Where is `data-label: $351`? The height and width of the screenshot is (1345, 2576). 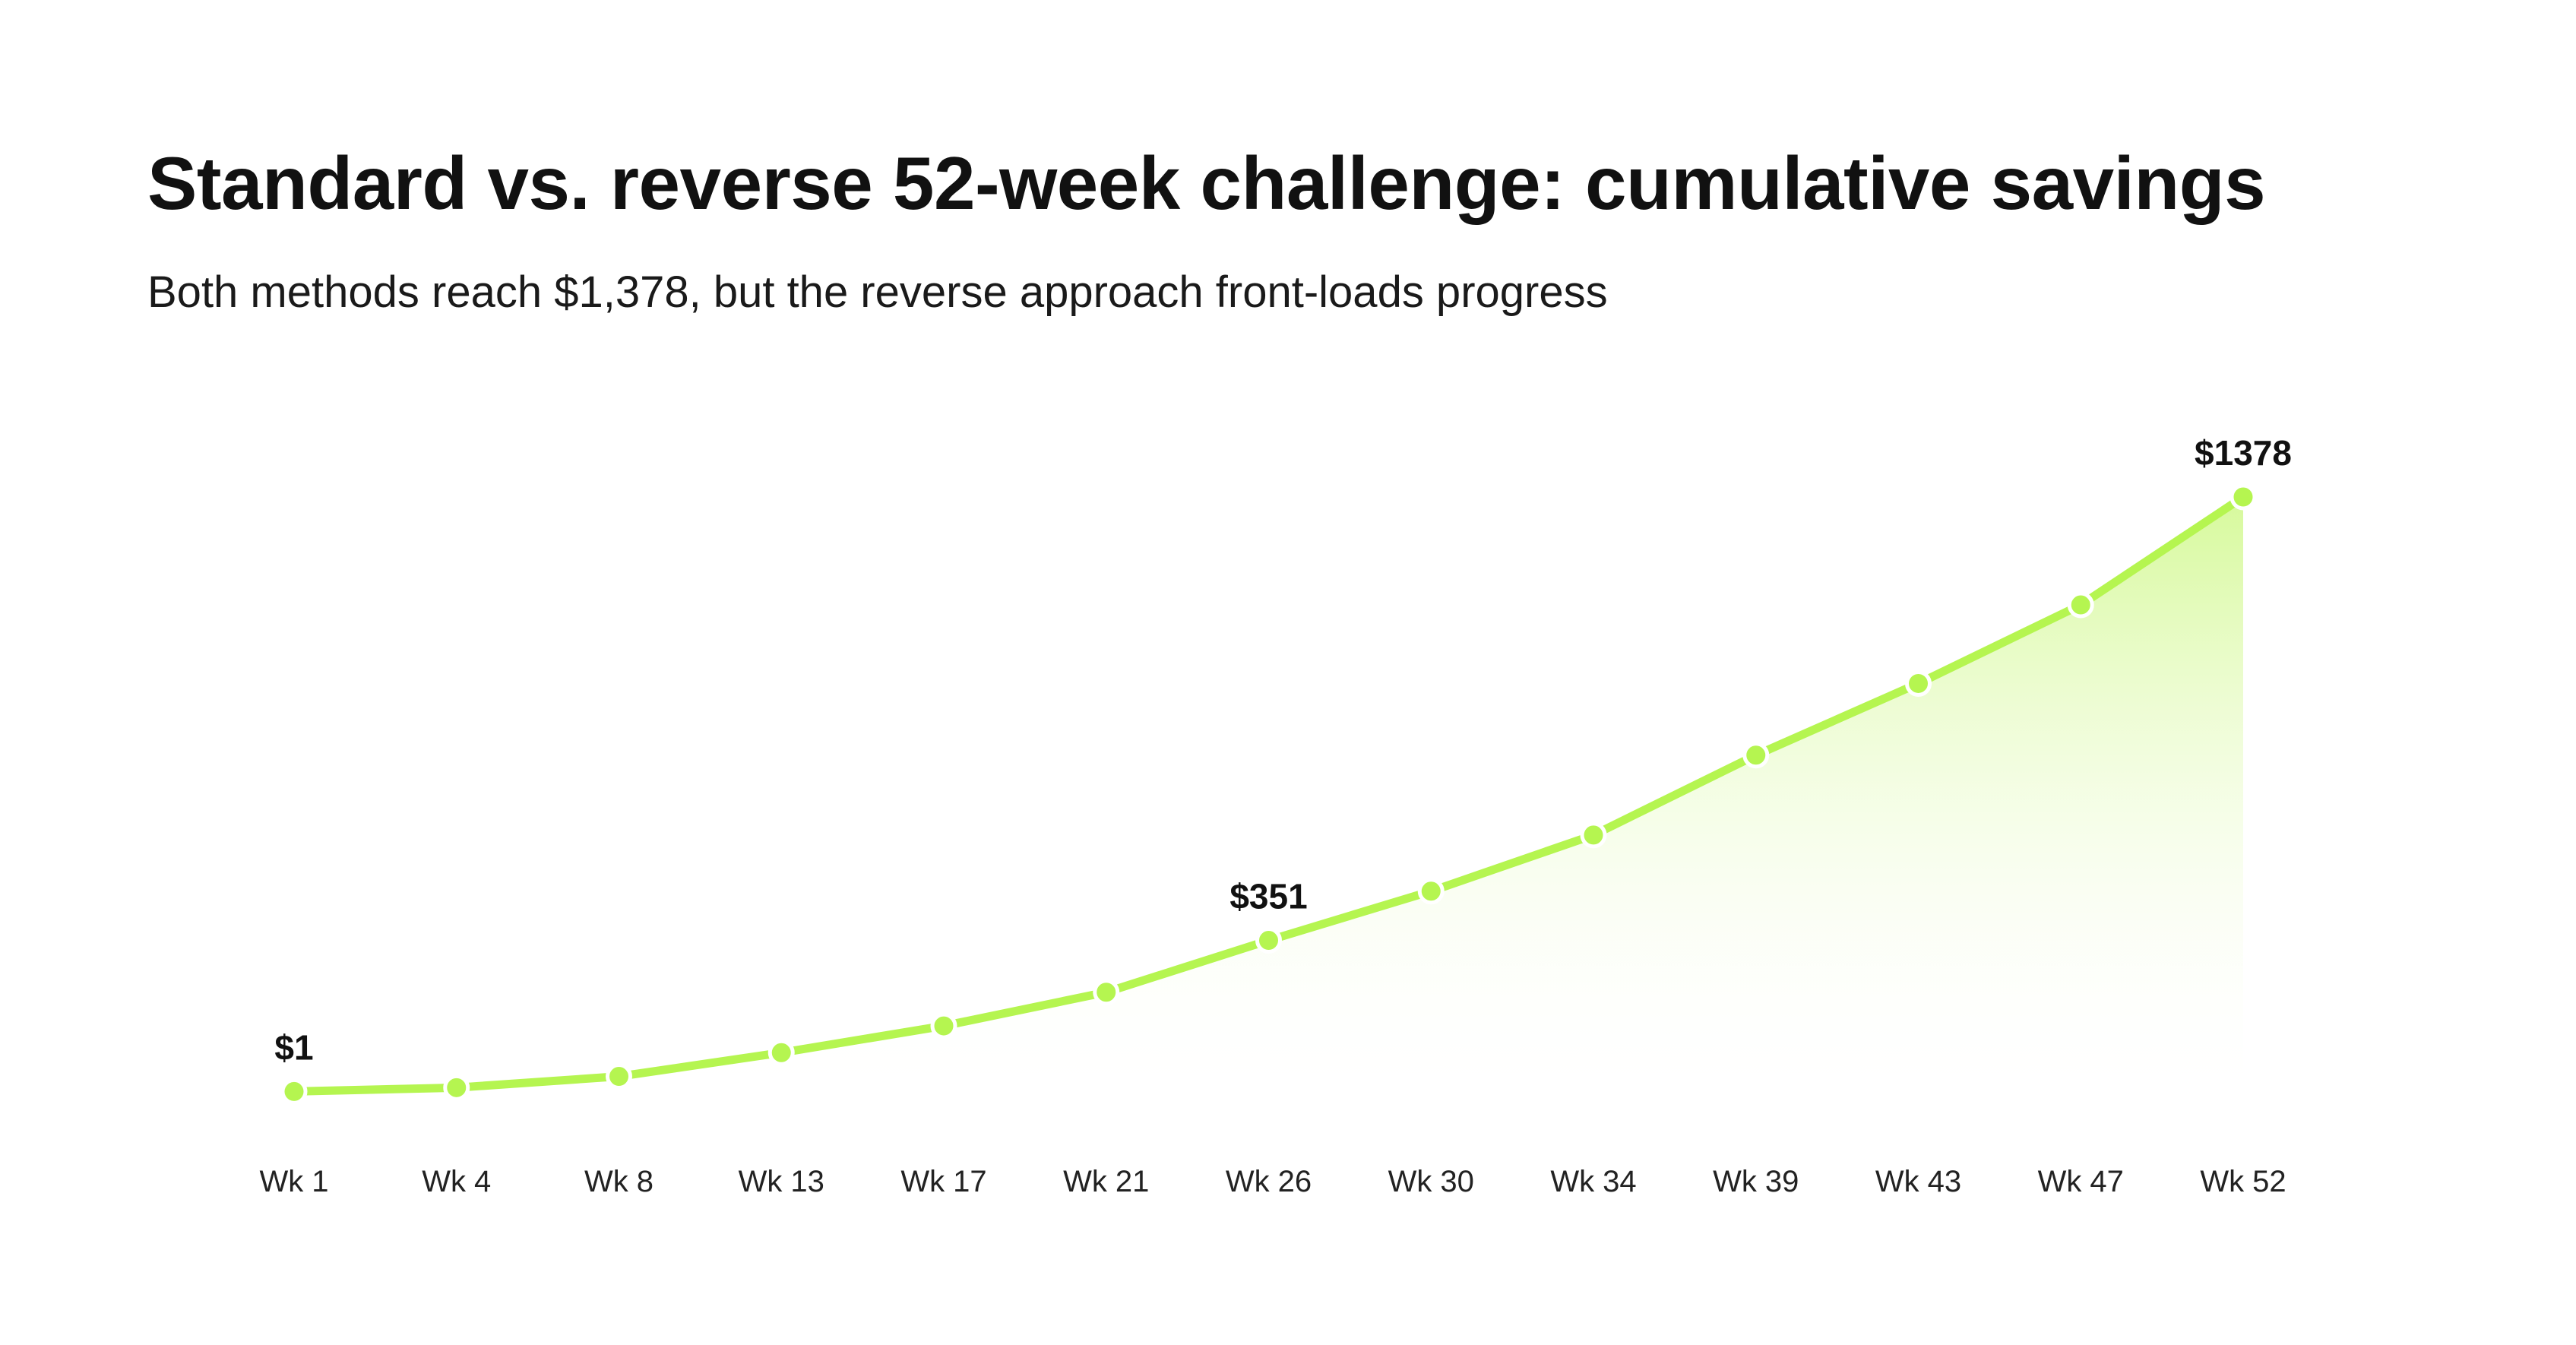 data-label: $351 is located at coordinates (1268, 896).